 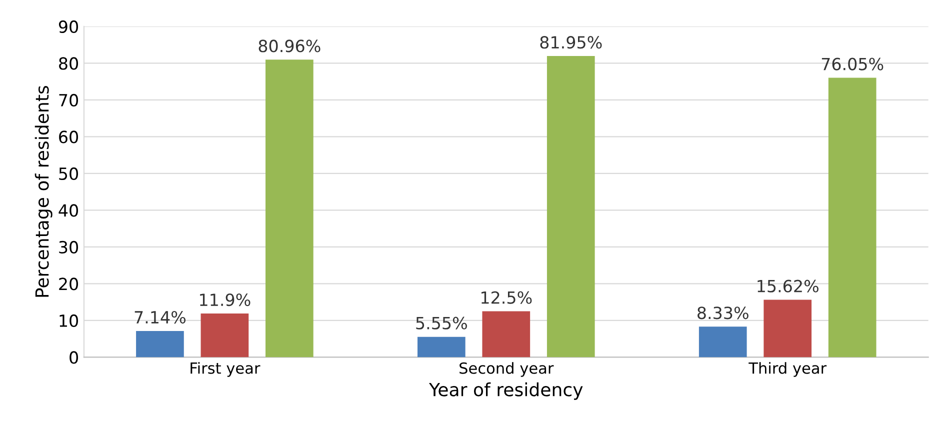 What do you see at coordinates (225, 369) in the screenshot?
I see `x-tick-label: First year` at bounding box center [225, 369].